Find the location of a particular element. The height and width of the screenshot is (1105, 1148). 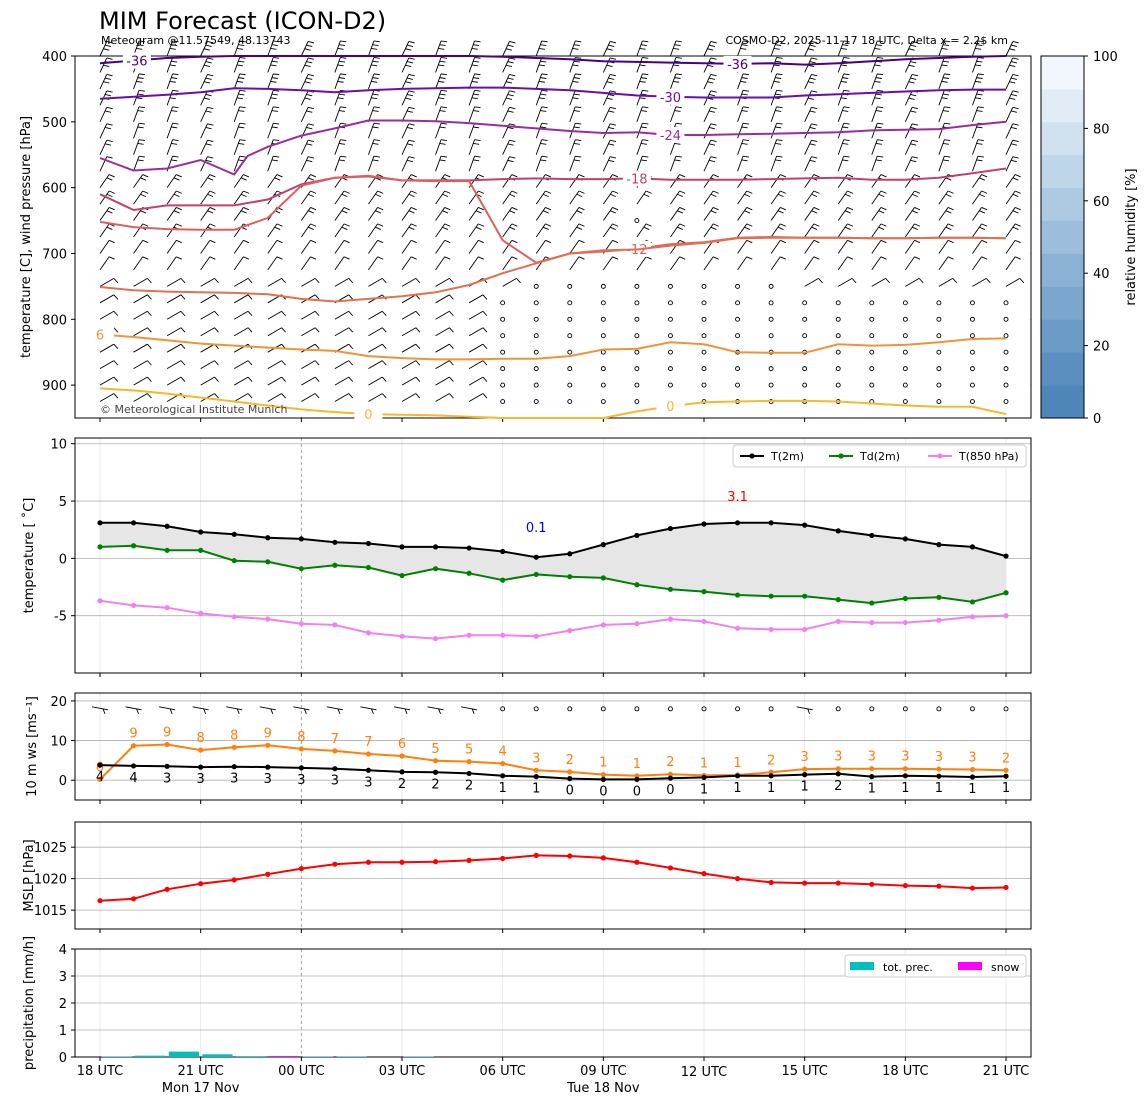

page-title: MIM Forecast (ICON-D2) is located at coordinates (243, 21).